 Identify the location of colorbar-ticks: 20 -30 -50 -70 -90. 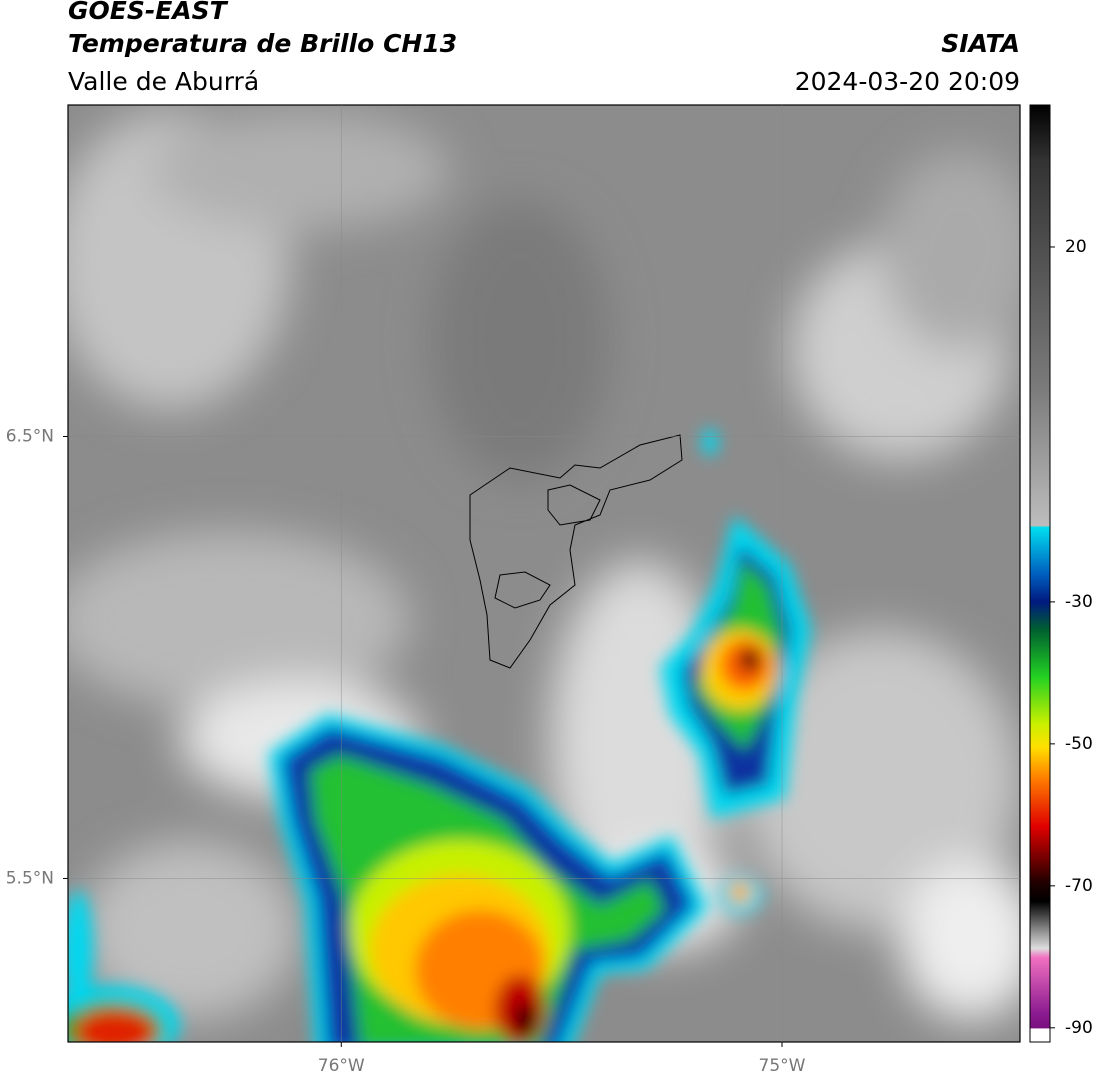
(1071, 637).